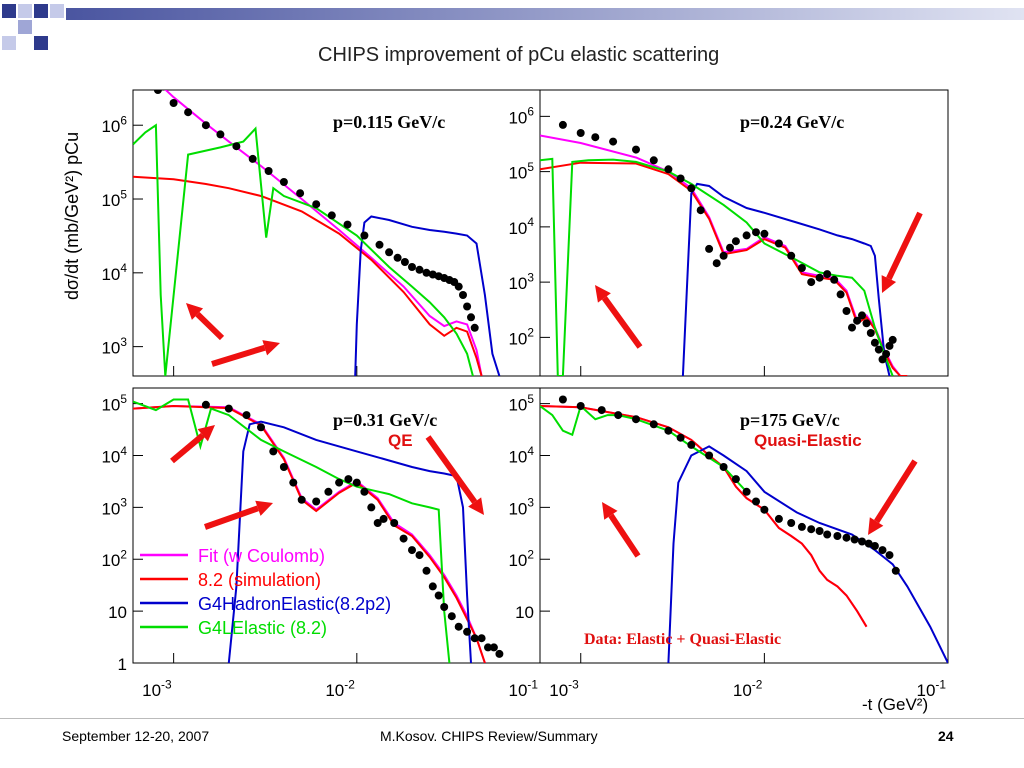 This screenshot has height=768, width=1024. Describe the element at coordinates (946, 736) in the screenshot. I see `page-number: 24` at that location.